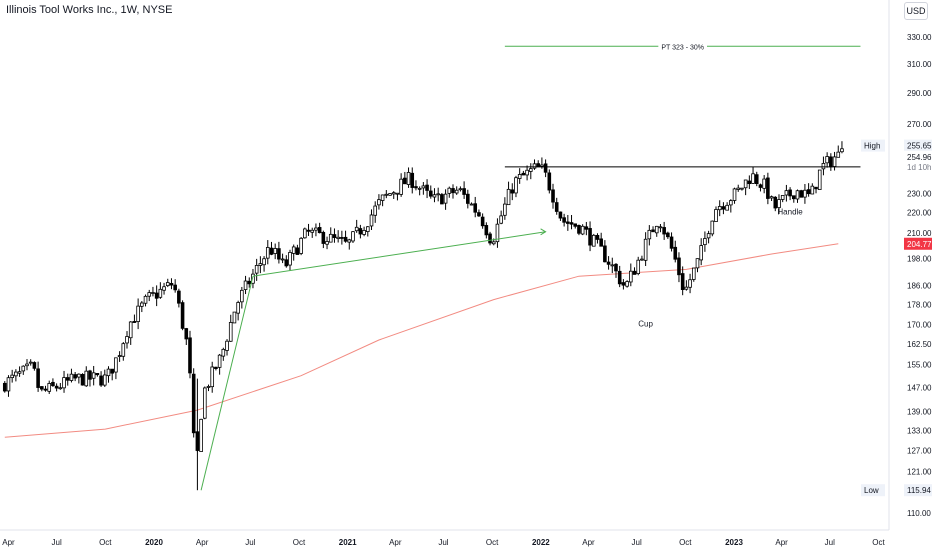  I want to click on y-tick-label: 220.00, so click(919, 213).